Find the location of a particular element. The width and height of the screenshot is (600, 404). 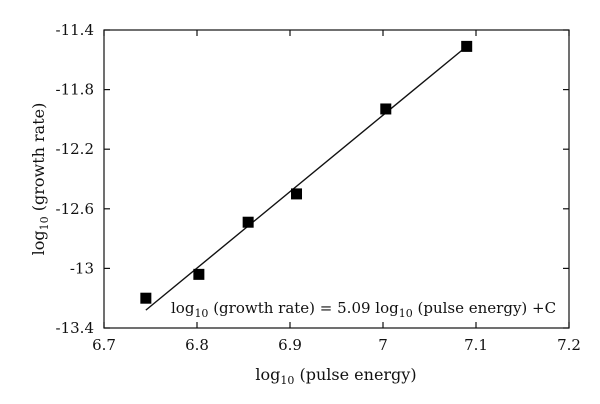

y-tick-label: -11.8 is located at coordinates (75, 90).